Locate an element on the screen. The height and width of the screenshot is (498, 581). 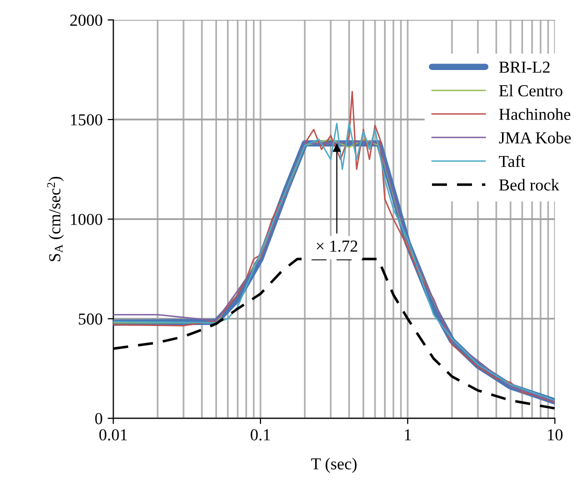
legend-label: El Centro is located at coordinates (530, 90).